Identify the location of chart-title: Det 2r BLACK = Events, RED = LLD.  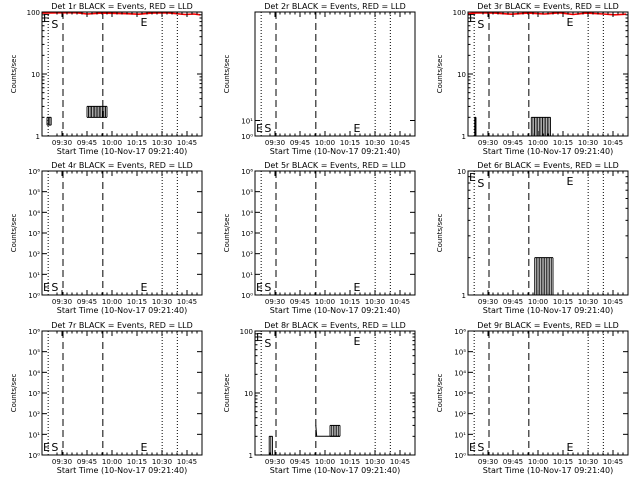
(335, 6).